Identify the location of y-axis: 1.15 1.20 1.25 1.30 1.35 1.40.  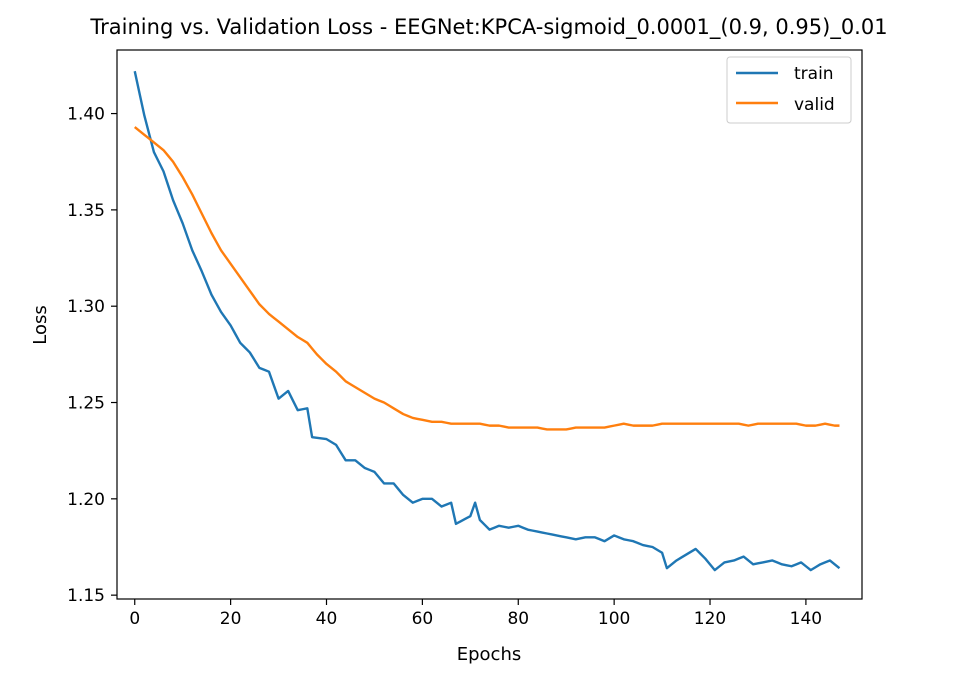
(92, 355).